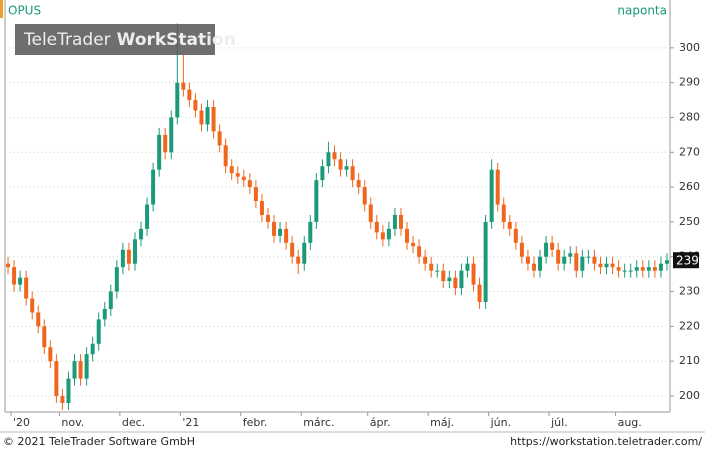  I want to click on y-tick-label: 210, so click(689, 360).